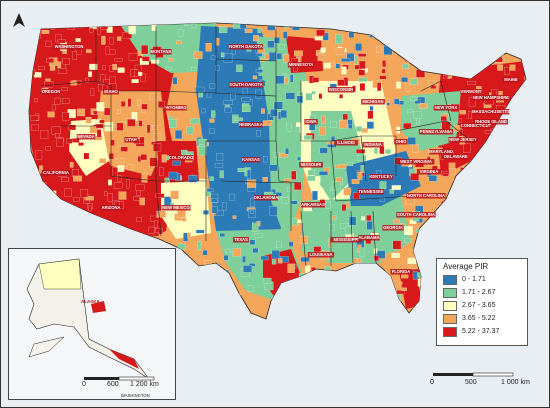  What do you see at coordinates (401, 141) in the screenshot?
I see `state-label-ohio: OHIO` at bounding box center [401, 141].